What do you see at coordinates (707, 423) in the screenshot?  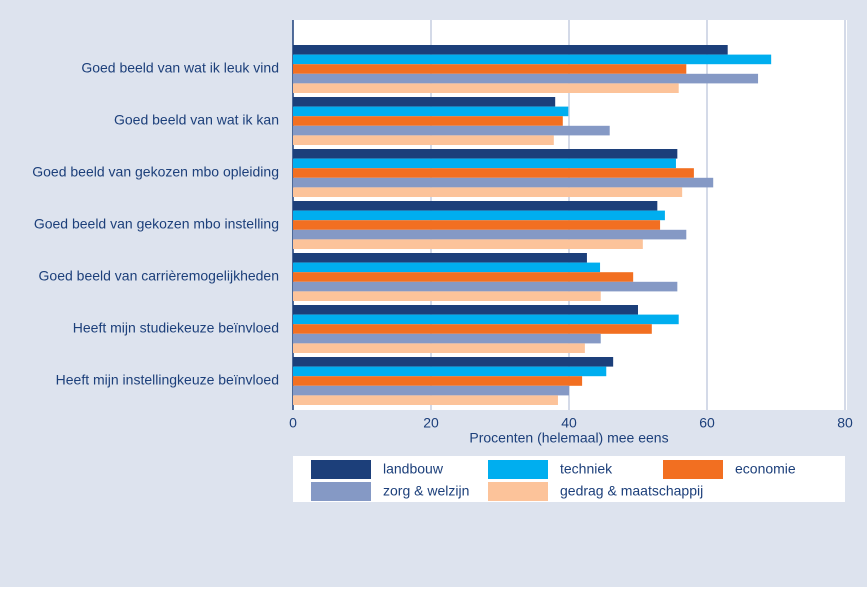 I see `x-tick-label: 60` at bounding box center [707, 423].